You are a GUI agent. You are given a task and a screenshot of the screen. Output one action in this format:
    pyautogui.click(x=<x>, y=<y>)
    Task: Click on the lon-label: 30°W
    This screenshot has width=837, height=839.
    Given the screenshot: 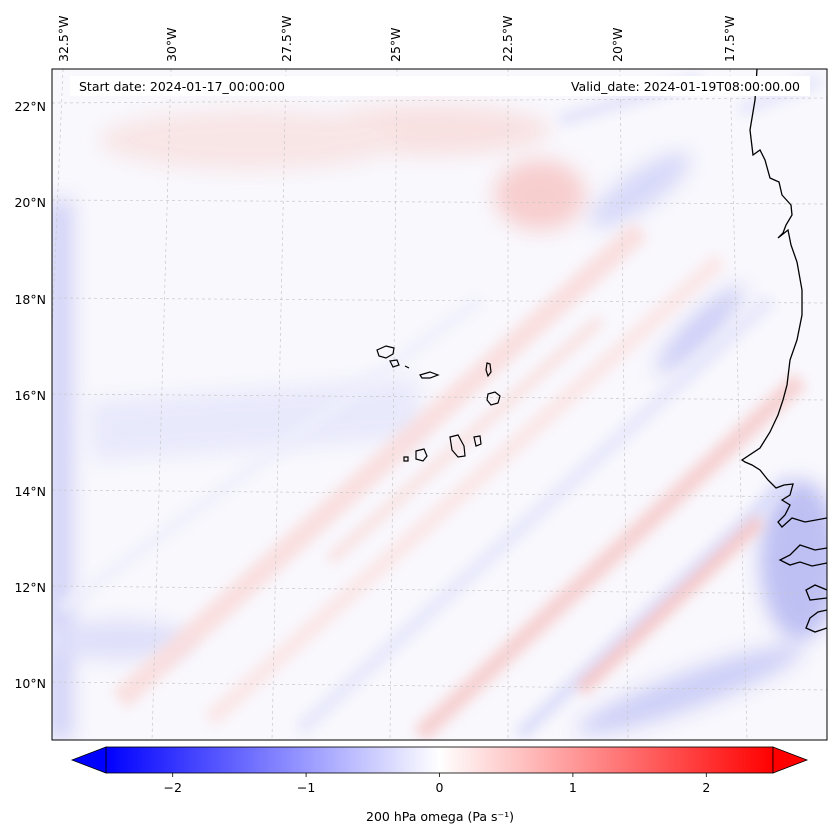 What is the action you would take?
    pyautogui.click(x=171, y=44)
    